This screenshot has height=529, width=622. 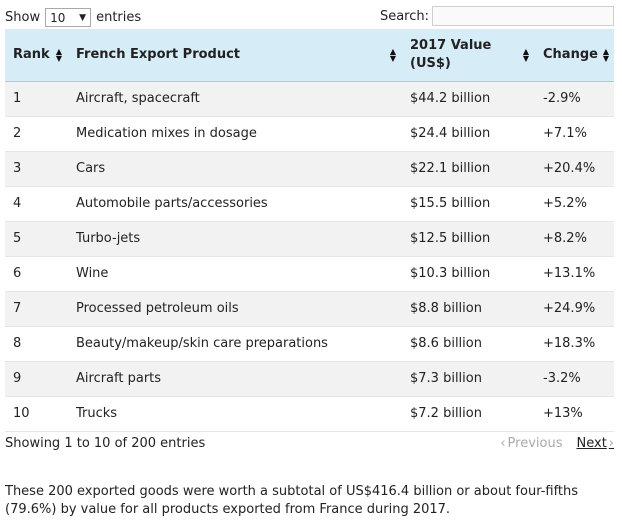 I want to click on value-cell: $24.4 billion, so click(x=467, y=134).